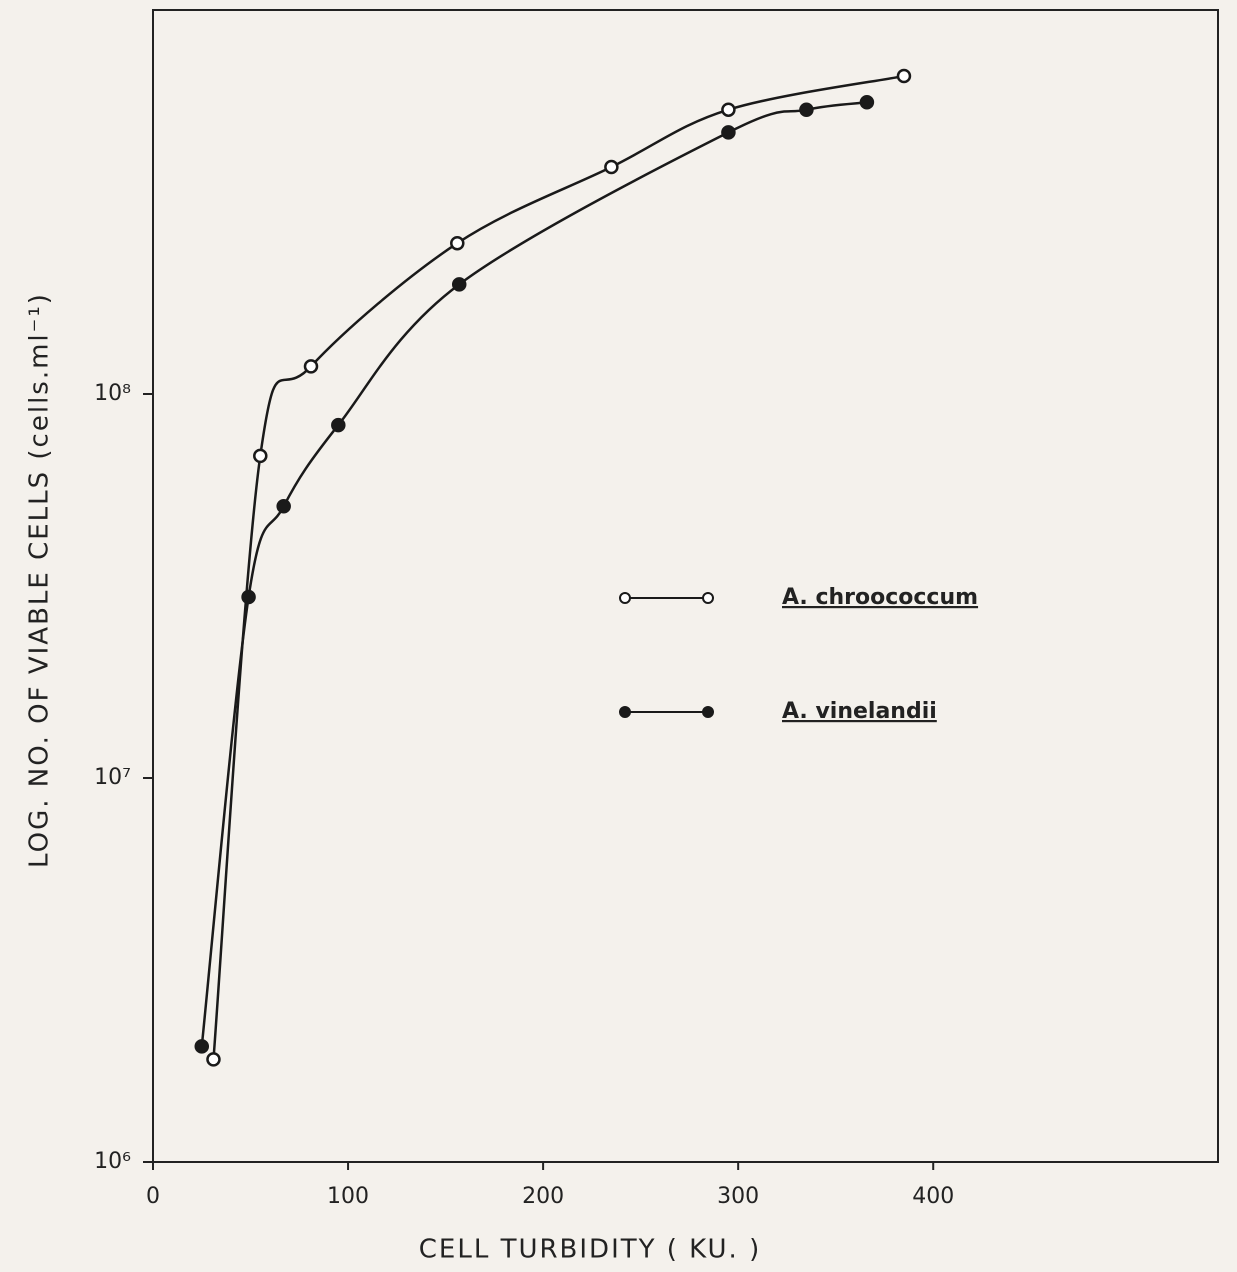  Describe the element at coordinates (40, 580) in the screenshot. I see `y-axis-title: LOG. NO. OF VIABLE CELLS (cells.ml⁻¹)` at that location.